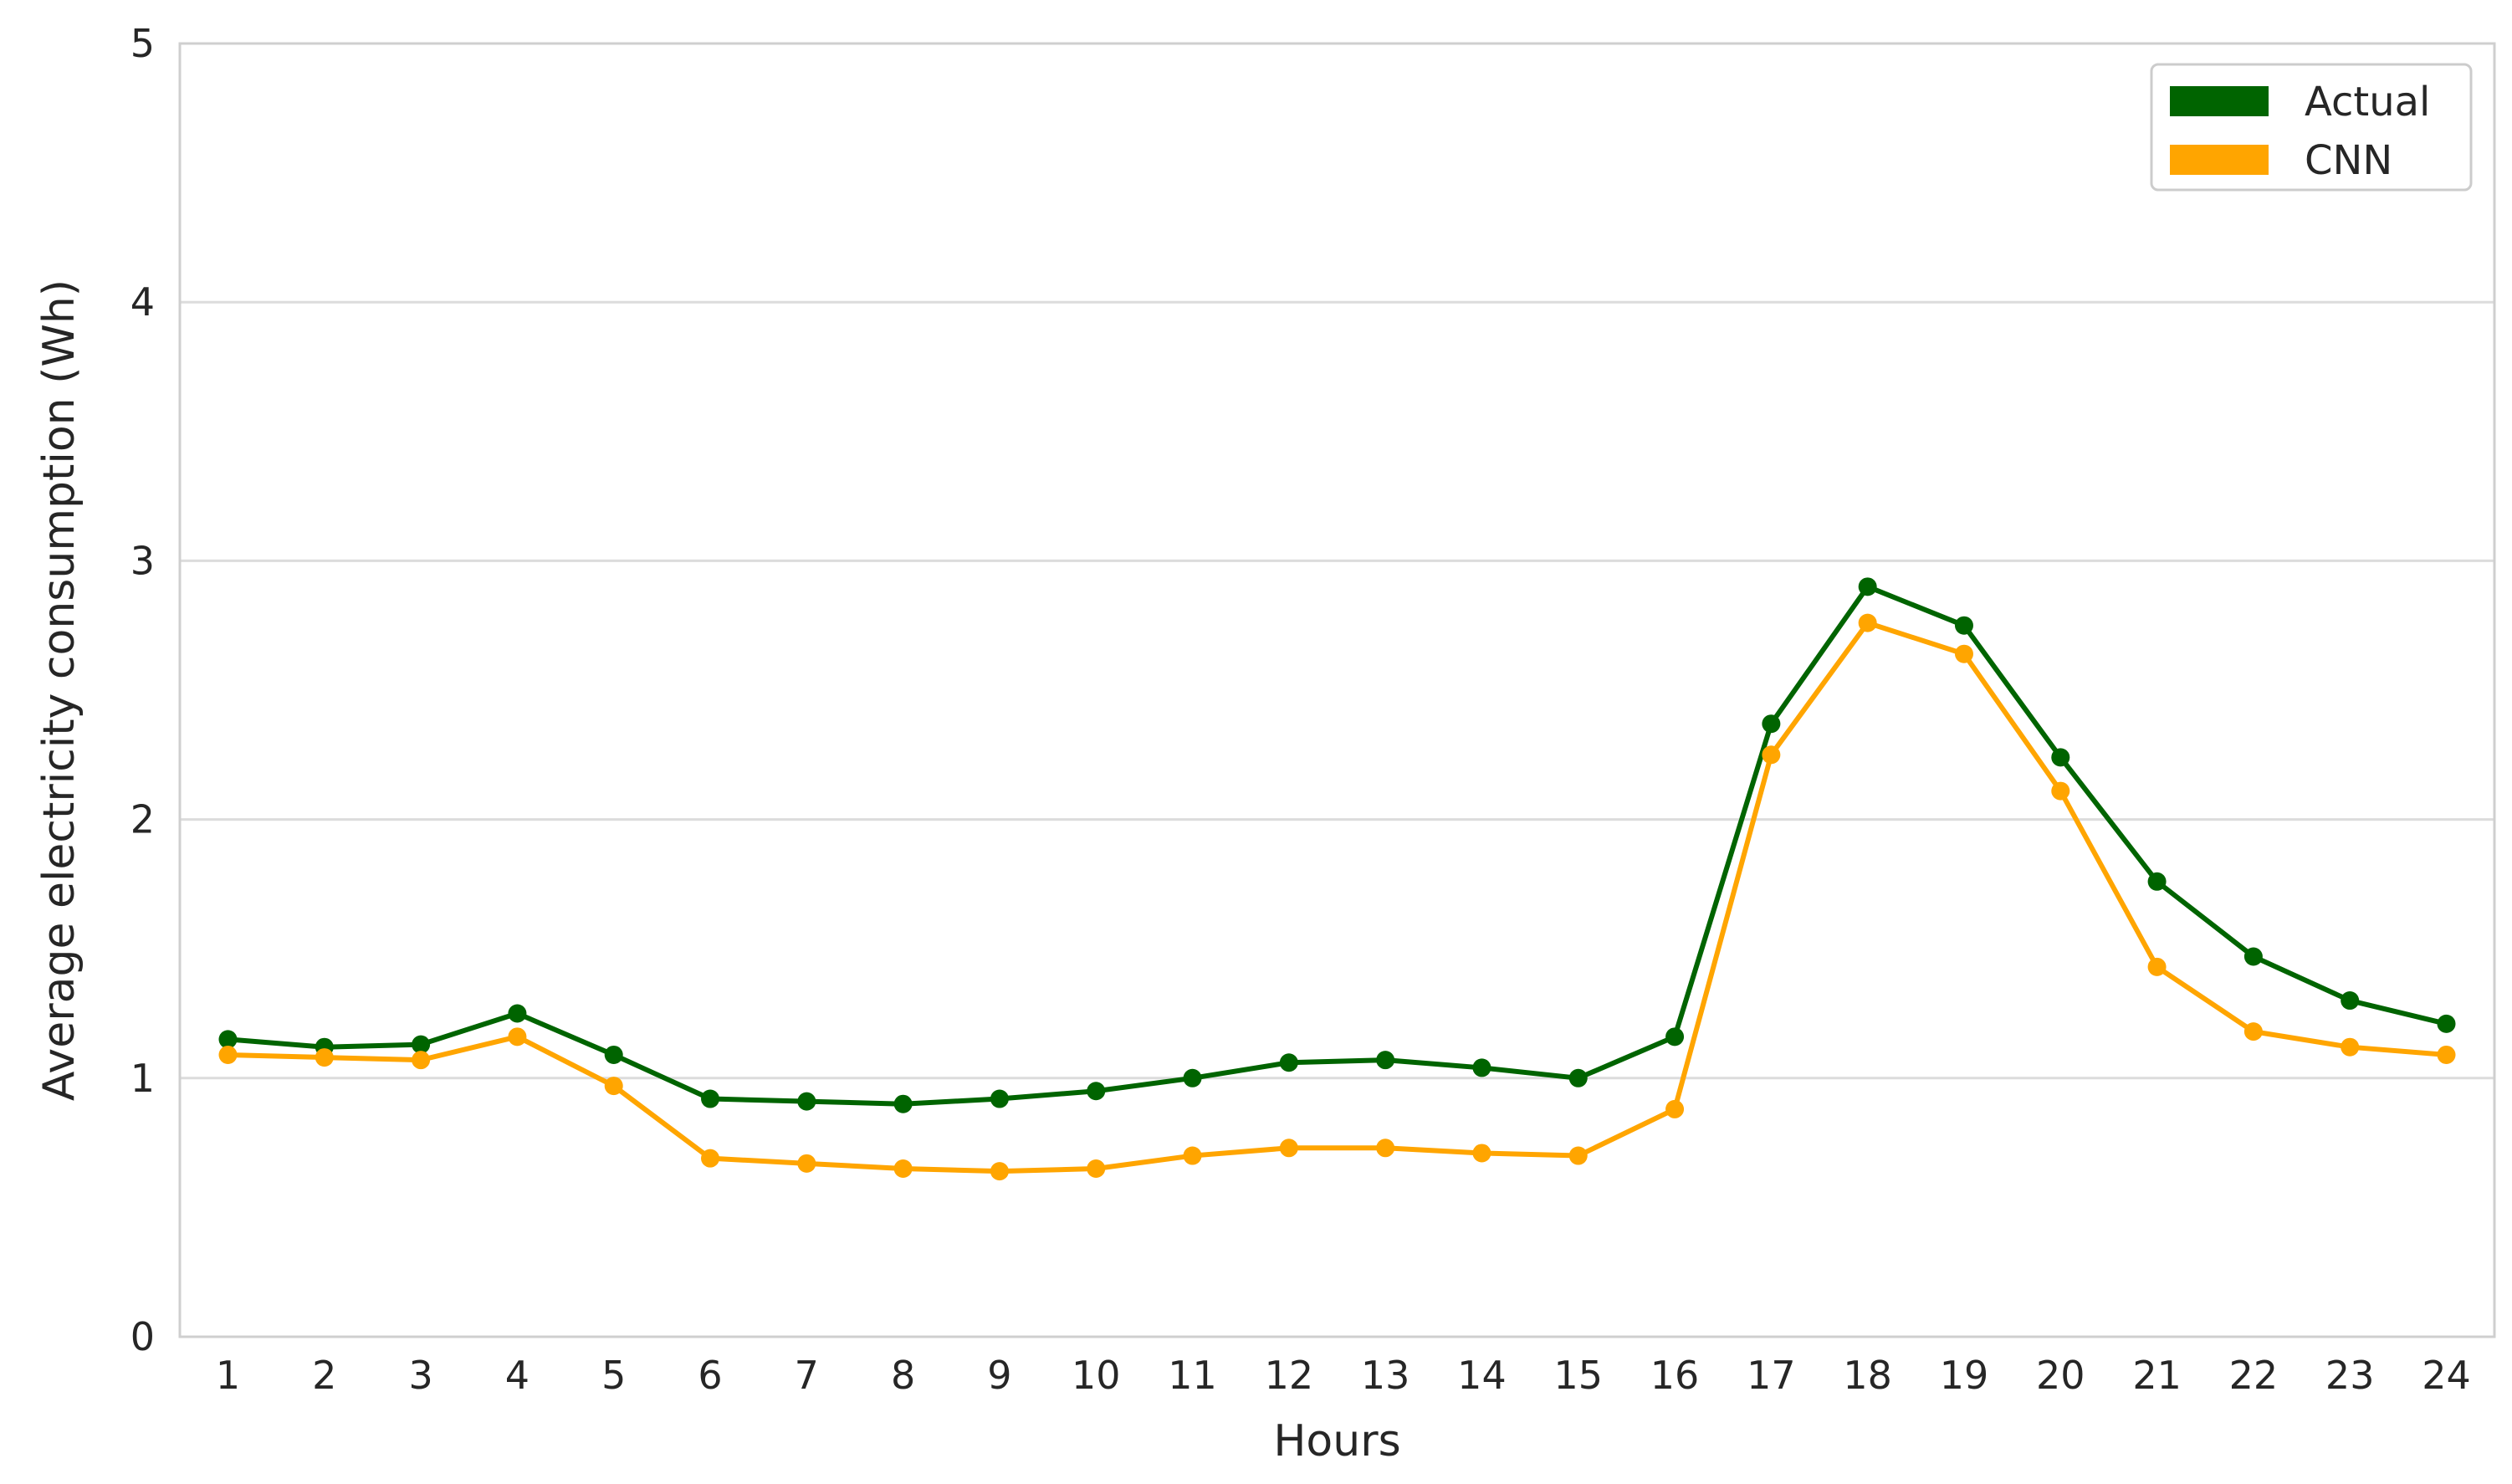 The width and height of the screenshot is (2512, 1484). Describe the element at coordinates (903, 1375) in the screenshot. I see `x-tick-label: 8` at that location.